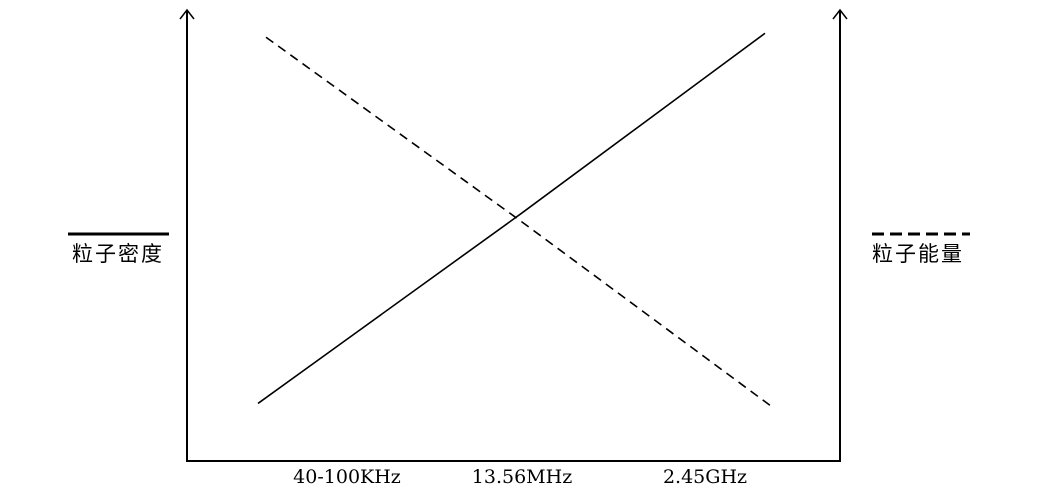 The height and width of the screenshot is (502, 1047). What do you see at coordinates (187, 14) in the screenshot?
I see `left-y-axis-arrow-icon` at bounding box center [187, 14].